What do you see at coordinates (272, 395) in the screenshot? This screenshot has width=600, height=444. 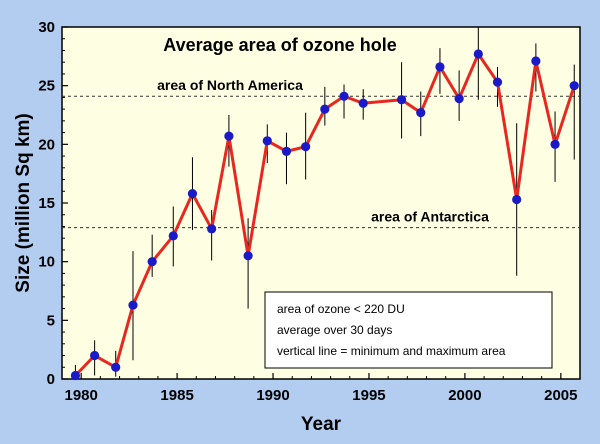 I see `x-tick-label: 1990` at bounding box center [272, 395].